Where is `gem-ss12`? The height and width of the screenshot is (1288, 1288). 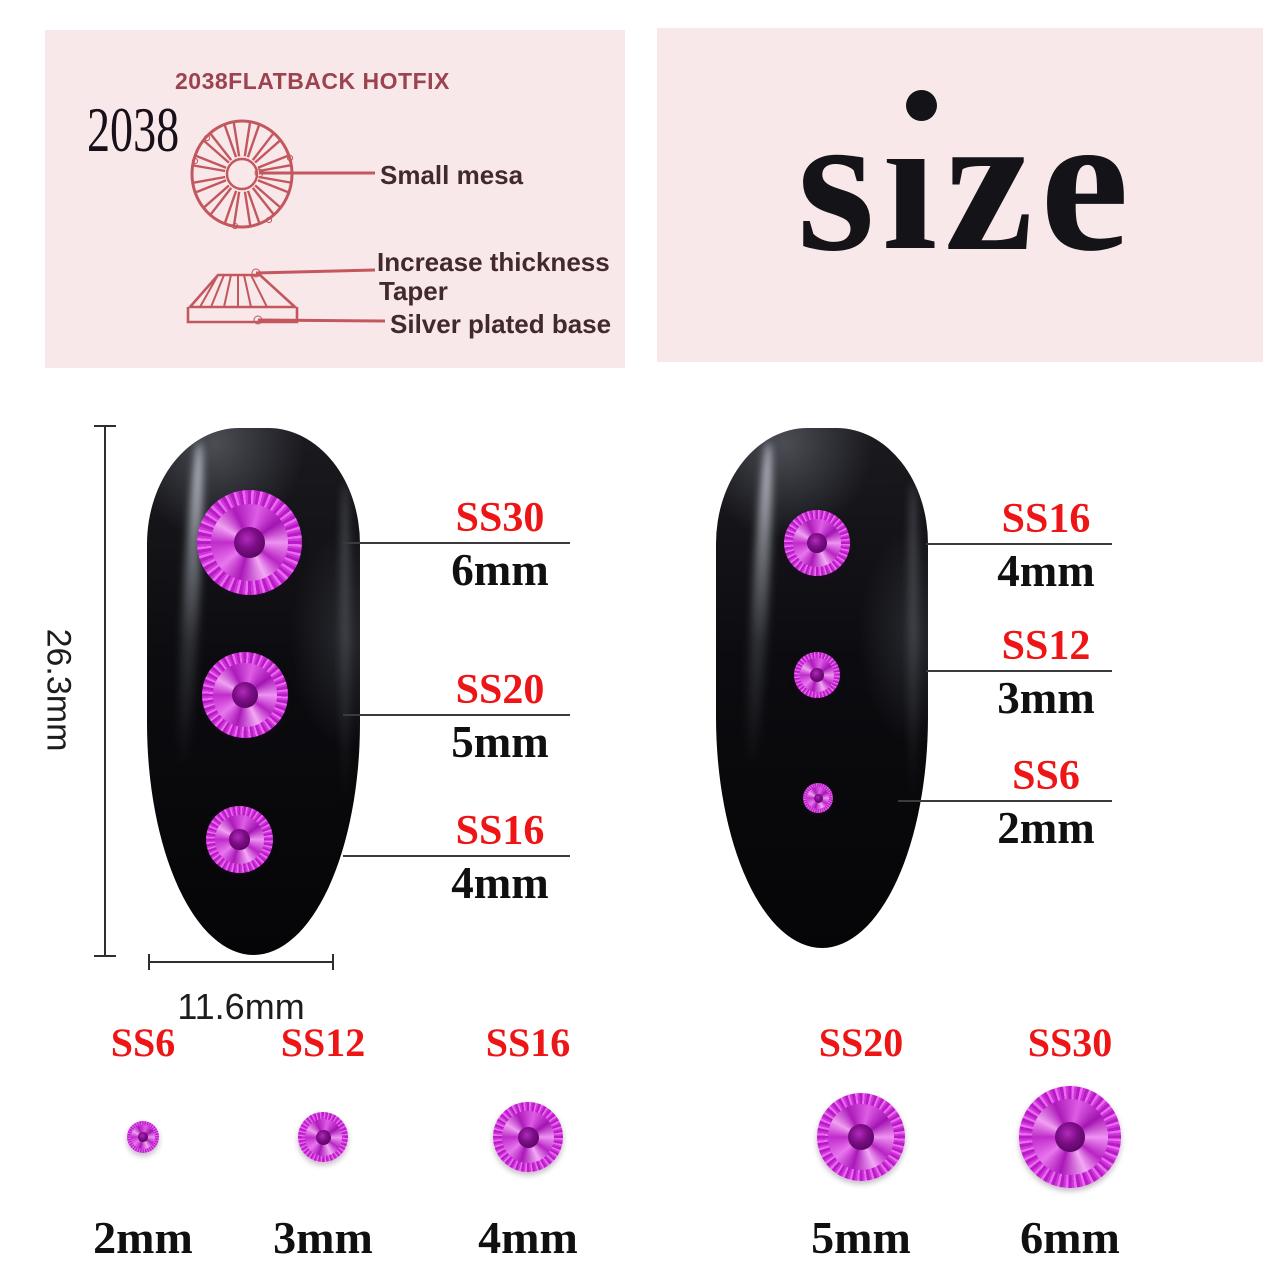 gem-ss12 is located at coordinates (323, 1137).